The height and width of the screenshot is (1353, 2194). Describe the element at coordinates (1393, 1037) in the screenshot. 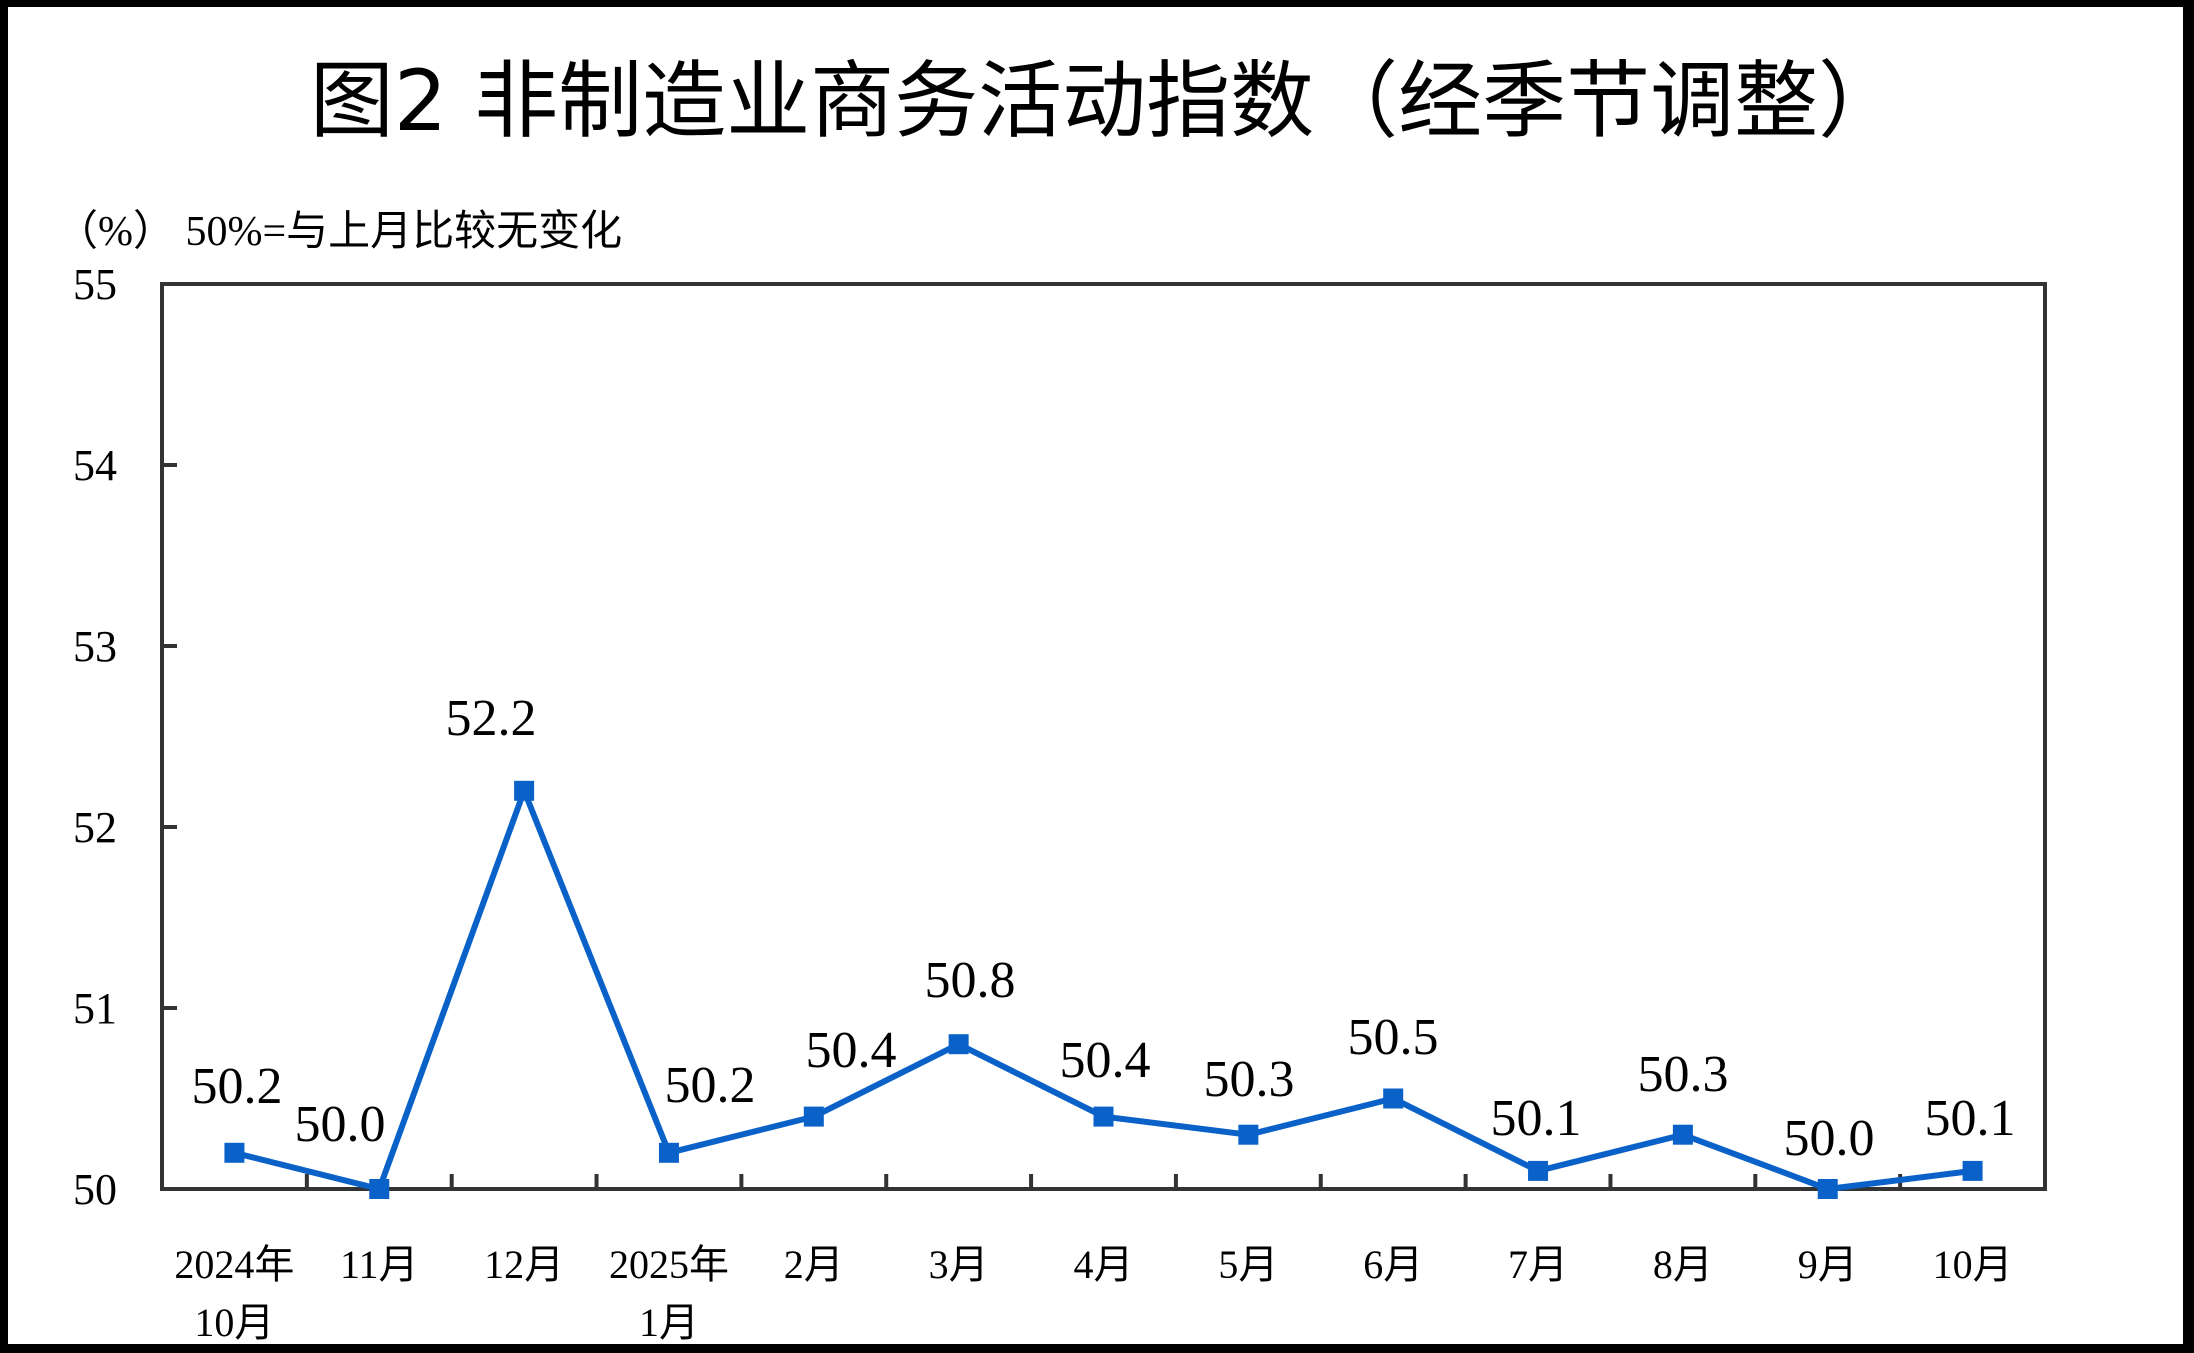

I see `data-label: 50.5` at that location.